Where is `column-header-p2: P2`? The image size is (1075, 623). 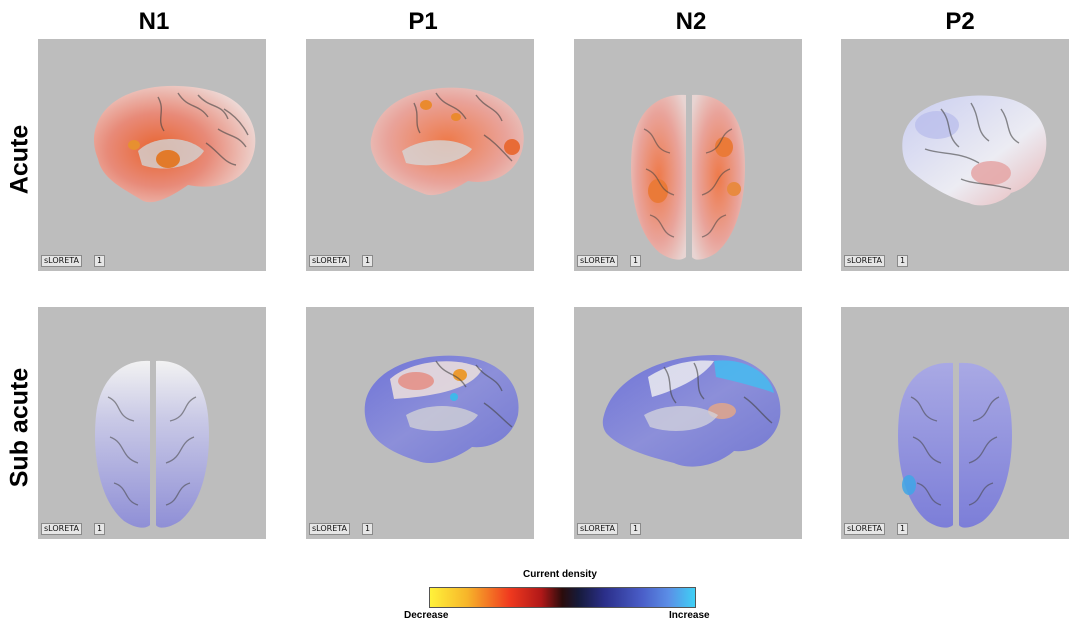 column-header-p2: P2 is located at coordinates (960, 21).